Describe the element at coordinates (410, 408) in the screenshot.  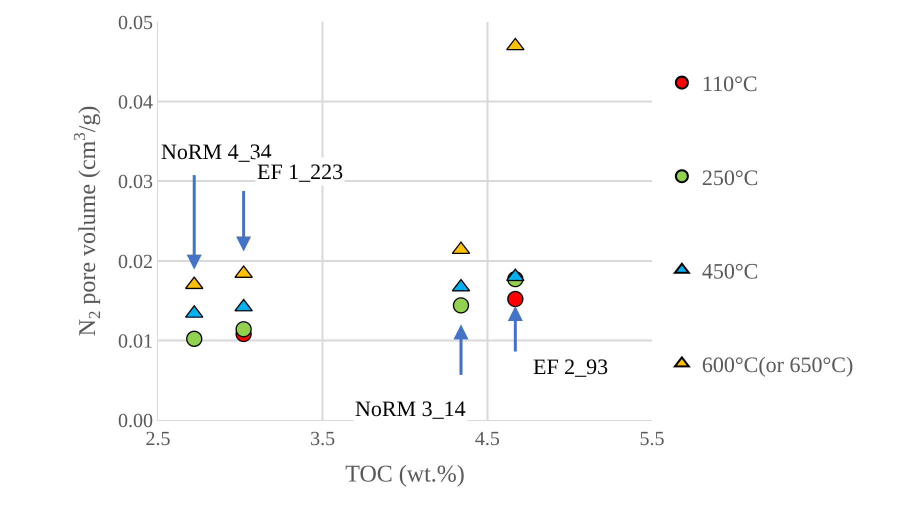
I see `annotation: NoRM 3_14` at that location.